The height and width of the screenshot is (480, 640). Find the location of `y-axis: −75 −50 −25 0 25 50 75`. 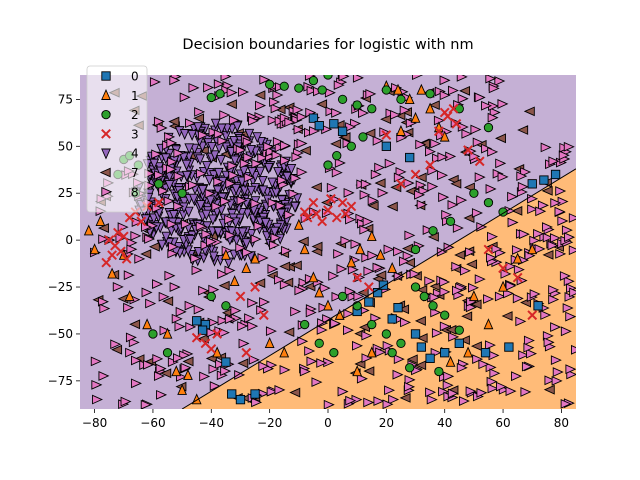

y-axis: −75 −50 −25 0 25 50 75 is located at coordinates (64, 240).